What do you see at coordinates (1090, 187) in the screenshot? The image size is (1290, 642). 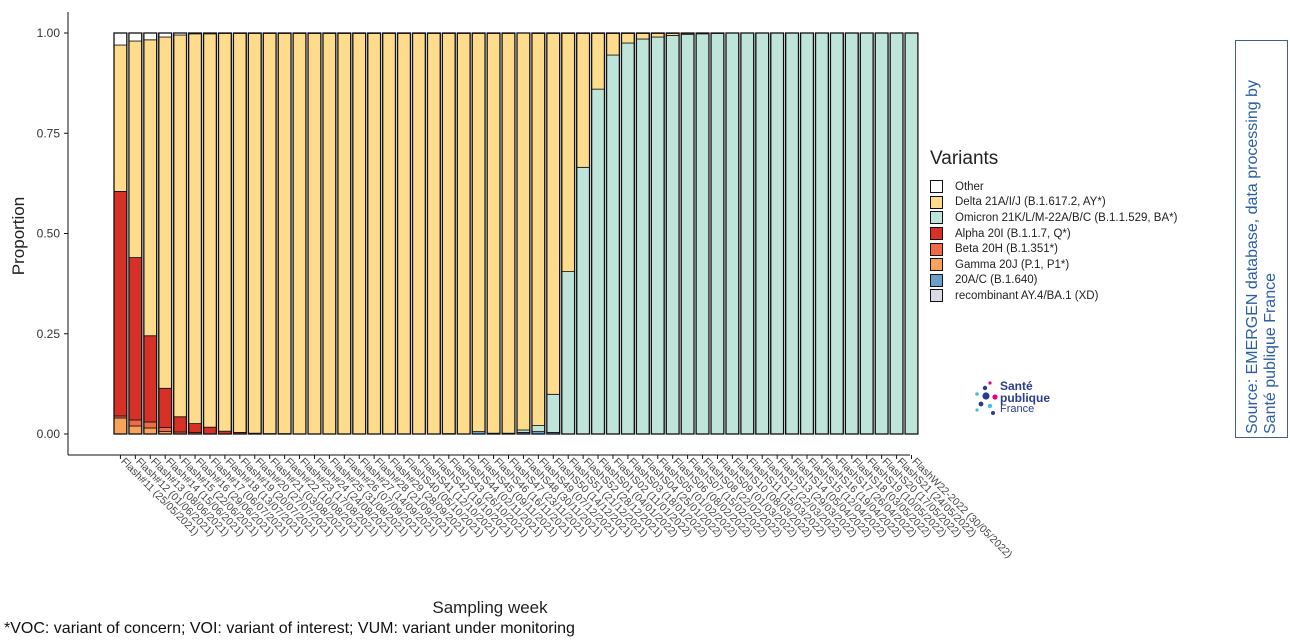 I see `legend-item: Other` at bounding box center [1090, 187].